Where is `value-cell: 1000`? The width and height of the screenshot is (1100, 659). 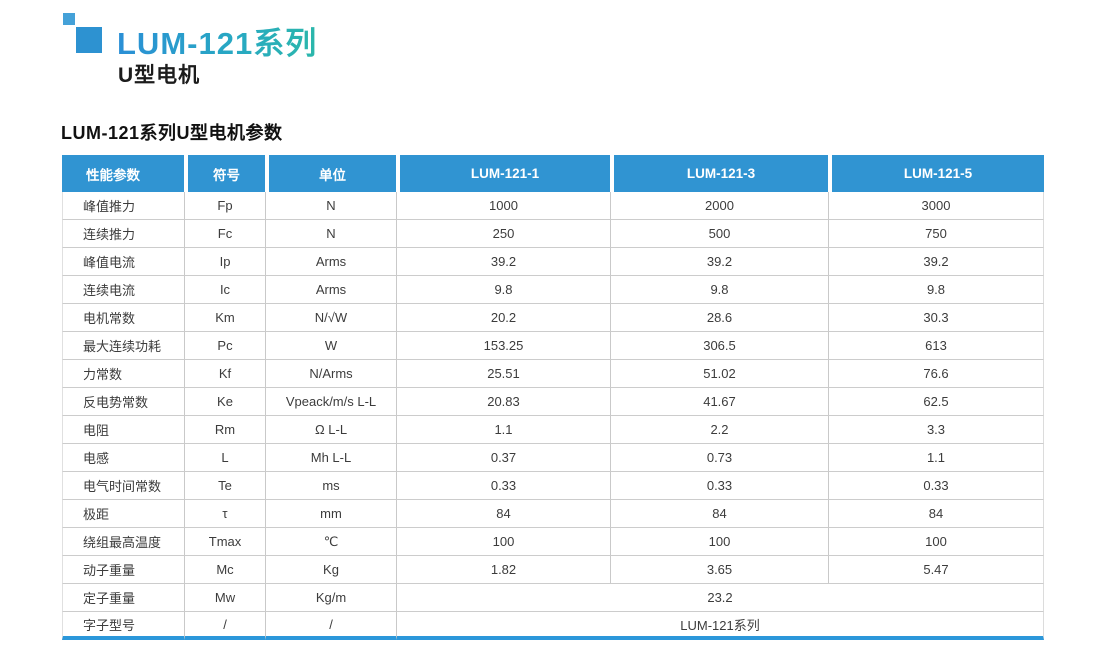
value-cell: 1000 is located at coordinates (503, 206).